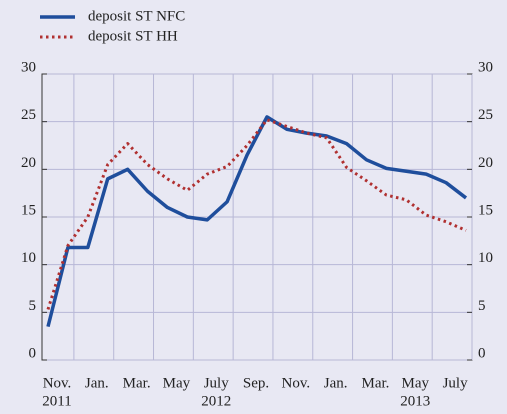 This screenshot has height=414, width=507. Describe the element at coordinates (28, 210) in the screenshot. I see `y-tick-label: 15` at that location.